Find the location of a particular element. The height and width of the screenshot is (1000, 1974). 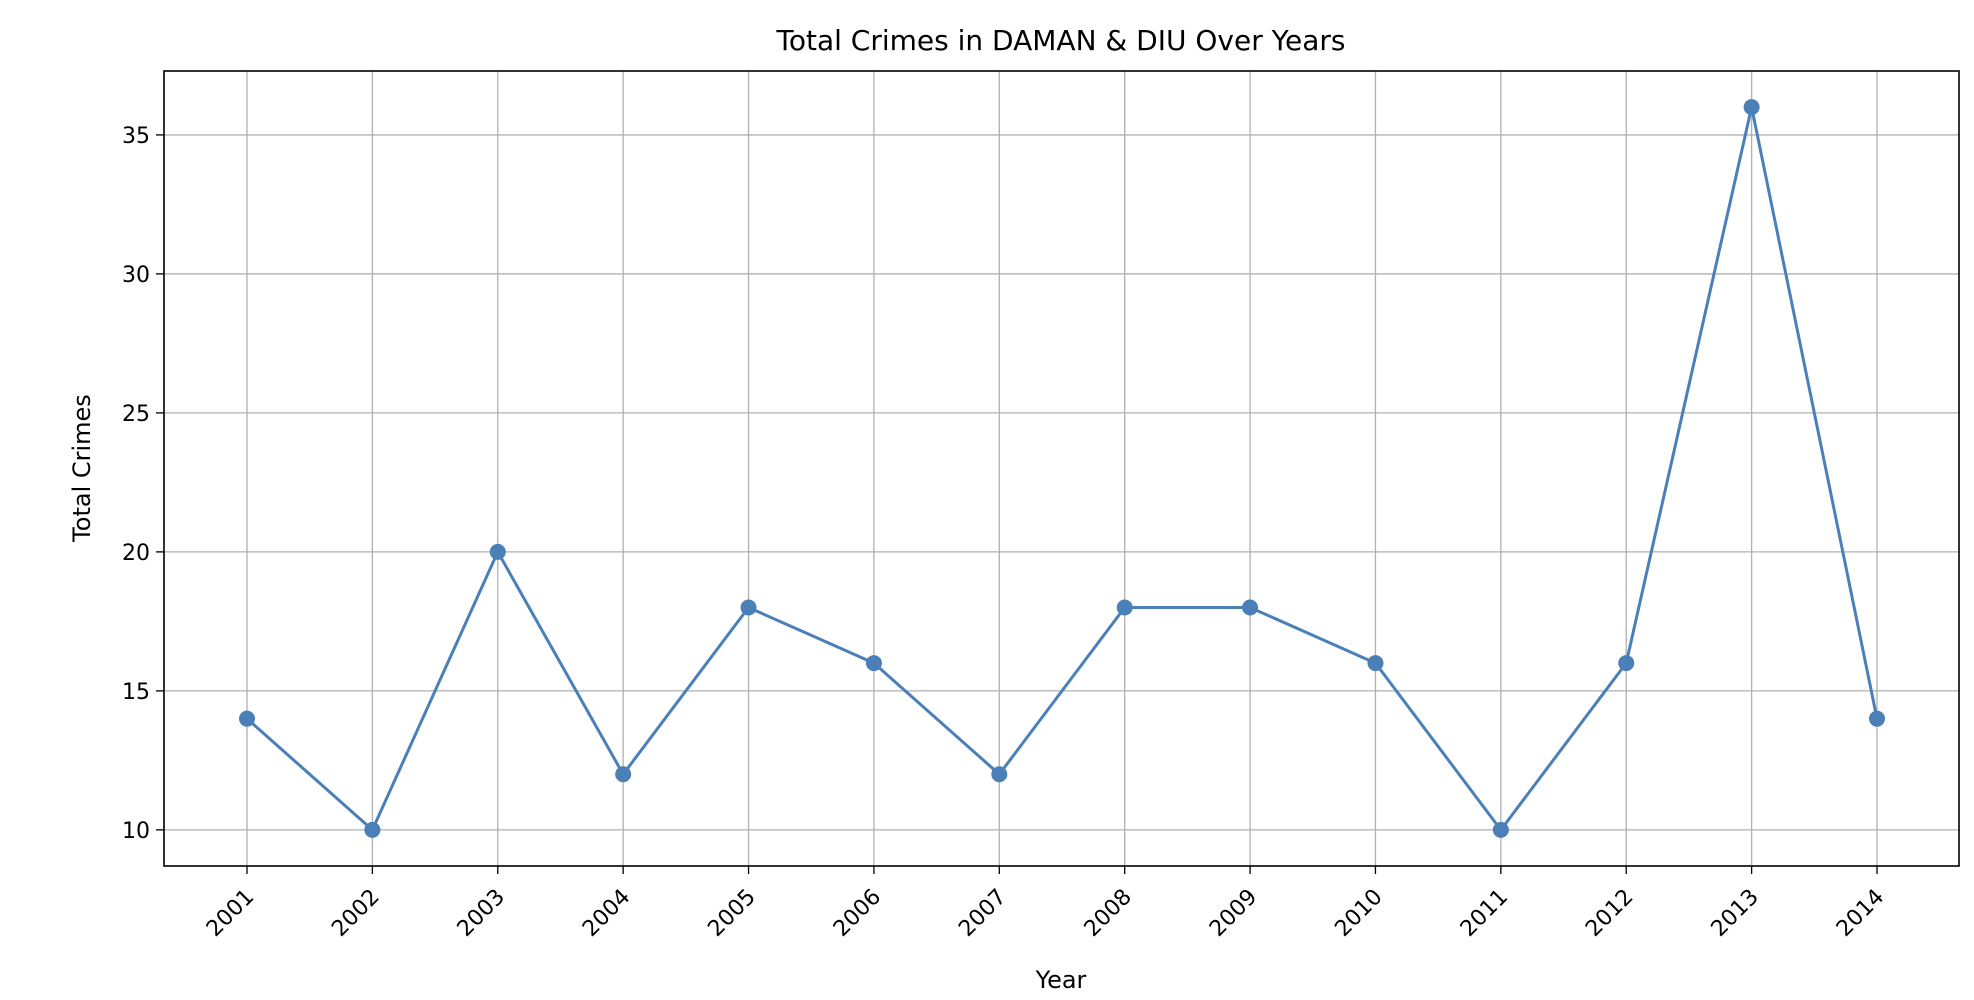

y-axis-label: Total Crimes is located at coordinates (82, 468).